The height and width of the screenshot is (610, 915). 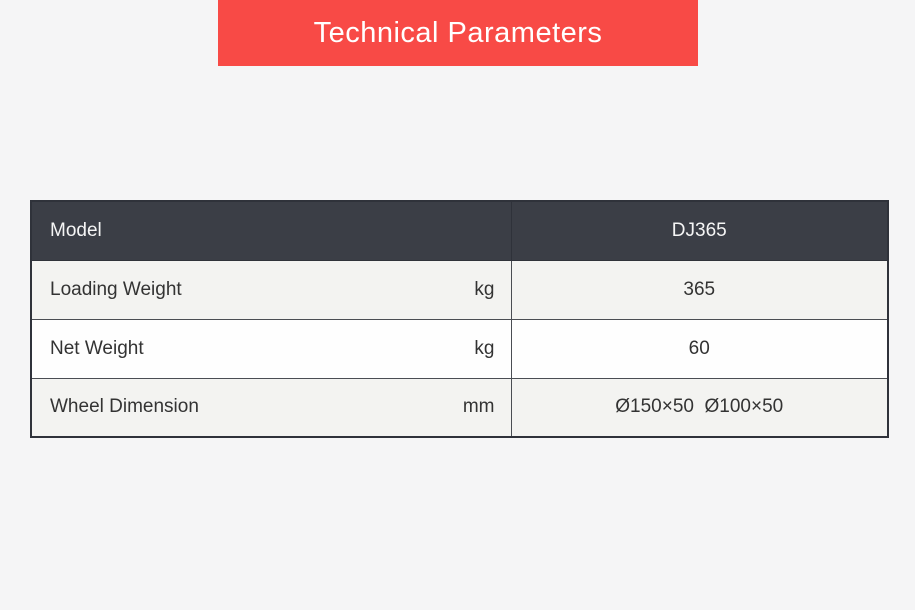 What do you see at coordinates (699, 407) in the screenshot?
I see `param-value: Ø150×50 Ø100×50` at bounding box center [699, 407].